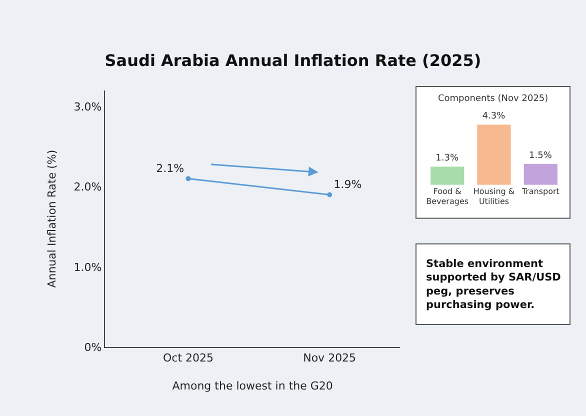 Image resolution: width=586 pixels, height=416 pixels. I want to click on x-tick-label: Nov 2025, so click(329, 357).